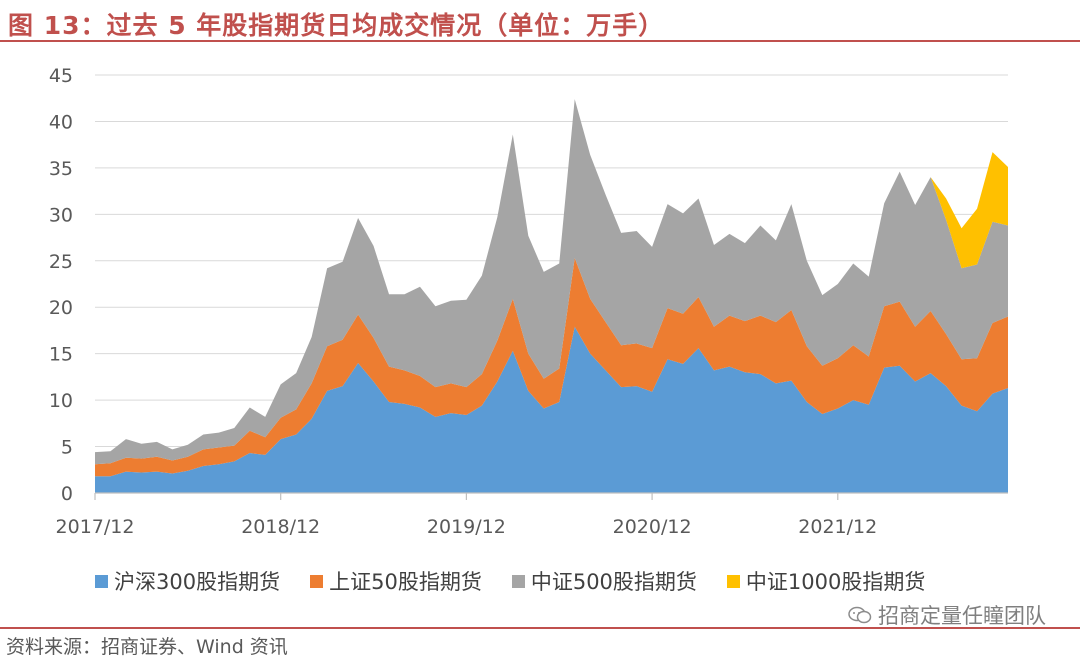 This screenshot has width=1080, height=665. Describe the element at coordinates (860, 615) in the screenshot. I see `wechat-icon` at that location.